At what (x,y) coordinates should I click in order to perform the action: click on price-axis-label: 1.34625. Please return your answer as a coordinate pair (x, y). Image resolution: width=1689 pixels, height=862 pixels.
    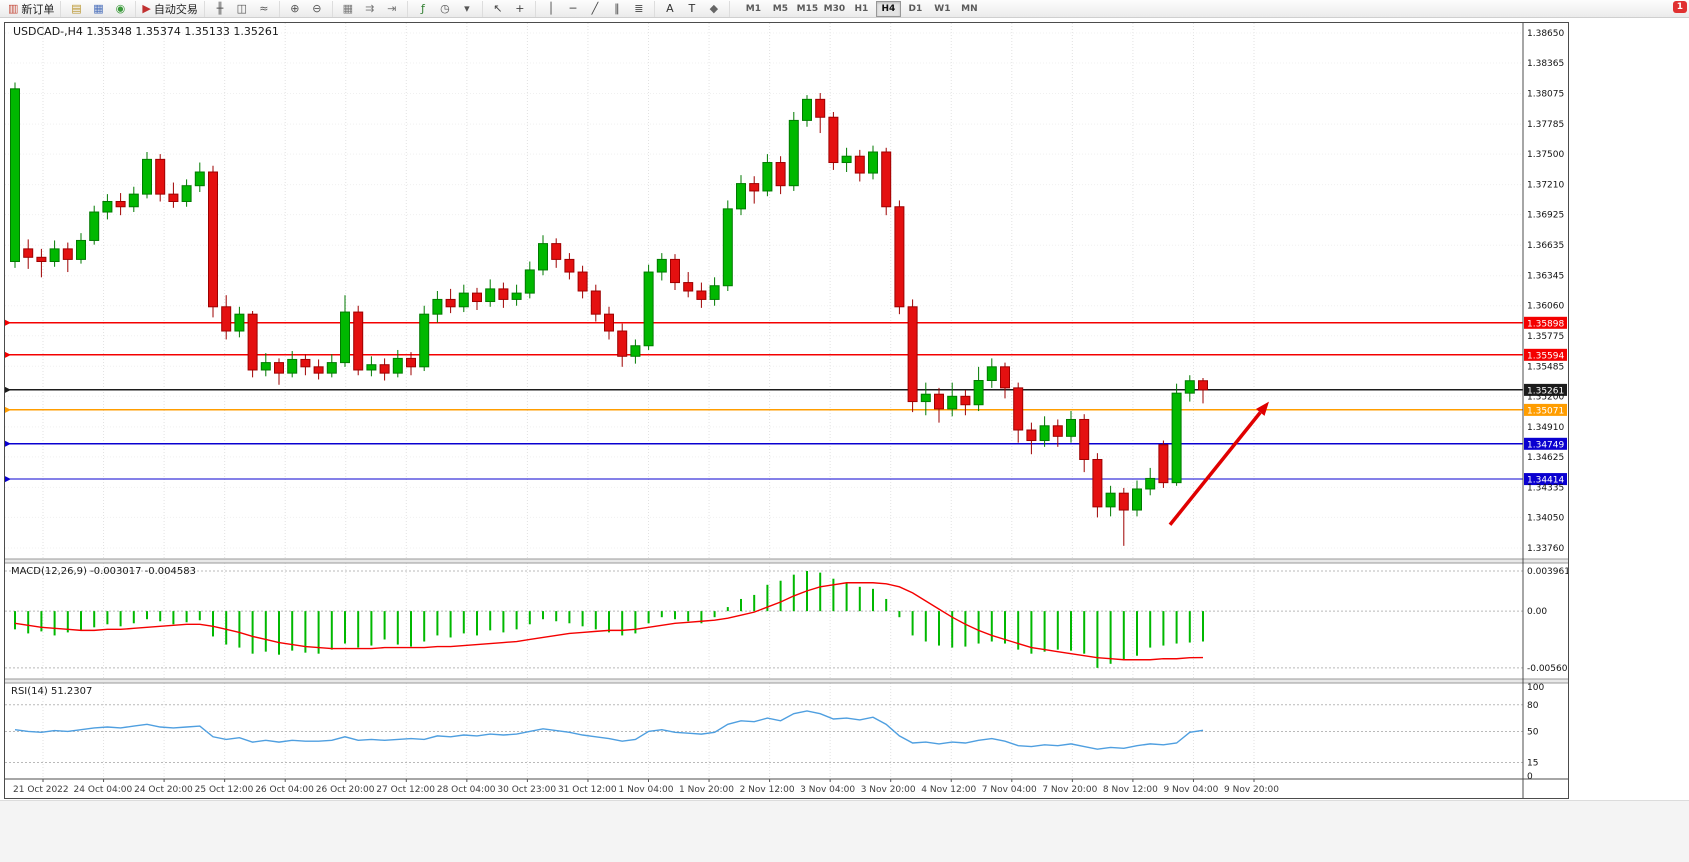
    Looking at the image, I should click on (1545, 458).